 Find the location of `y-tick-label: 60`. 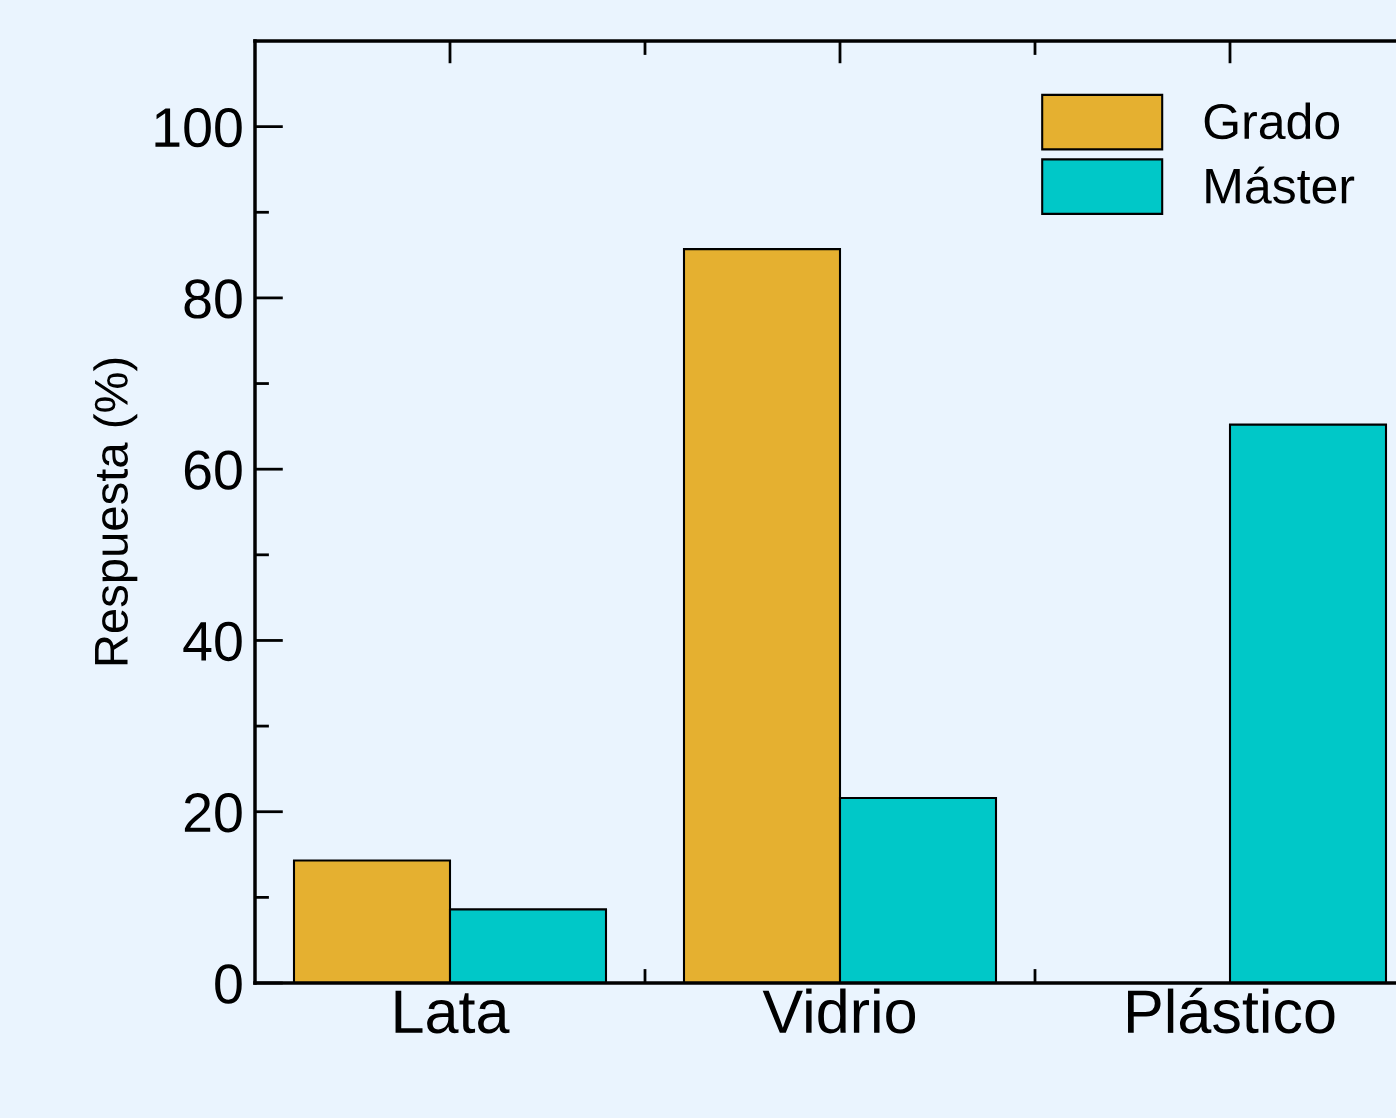

y-tick-label: 60 is located at coordinates (213, 470).